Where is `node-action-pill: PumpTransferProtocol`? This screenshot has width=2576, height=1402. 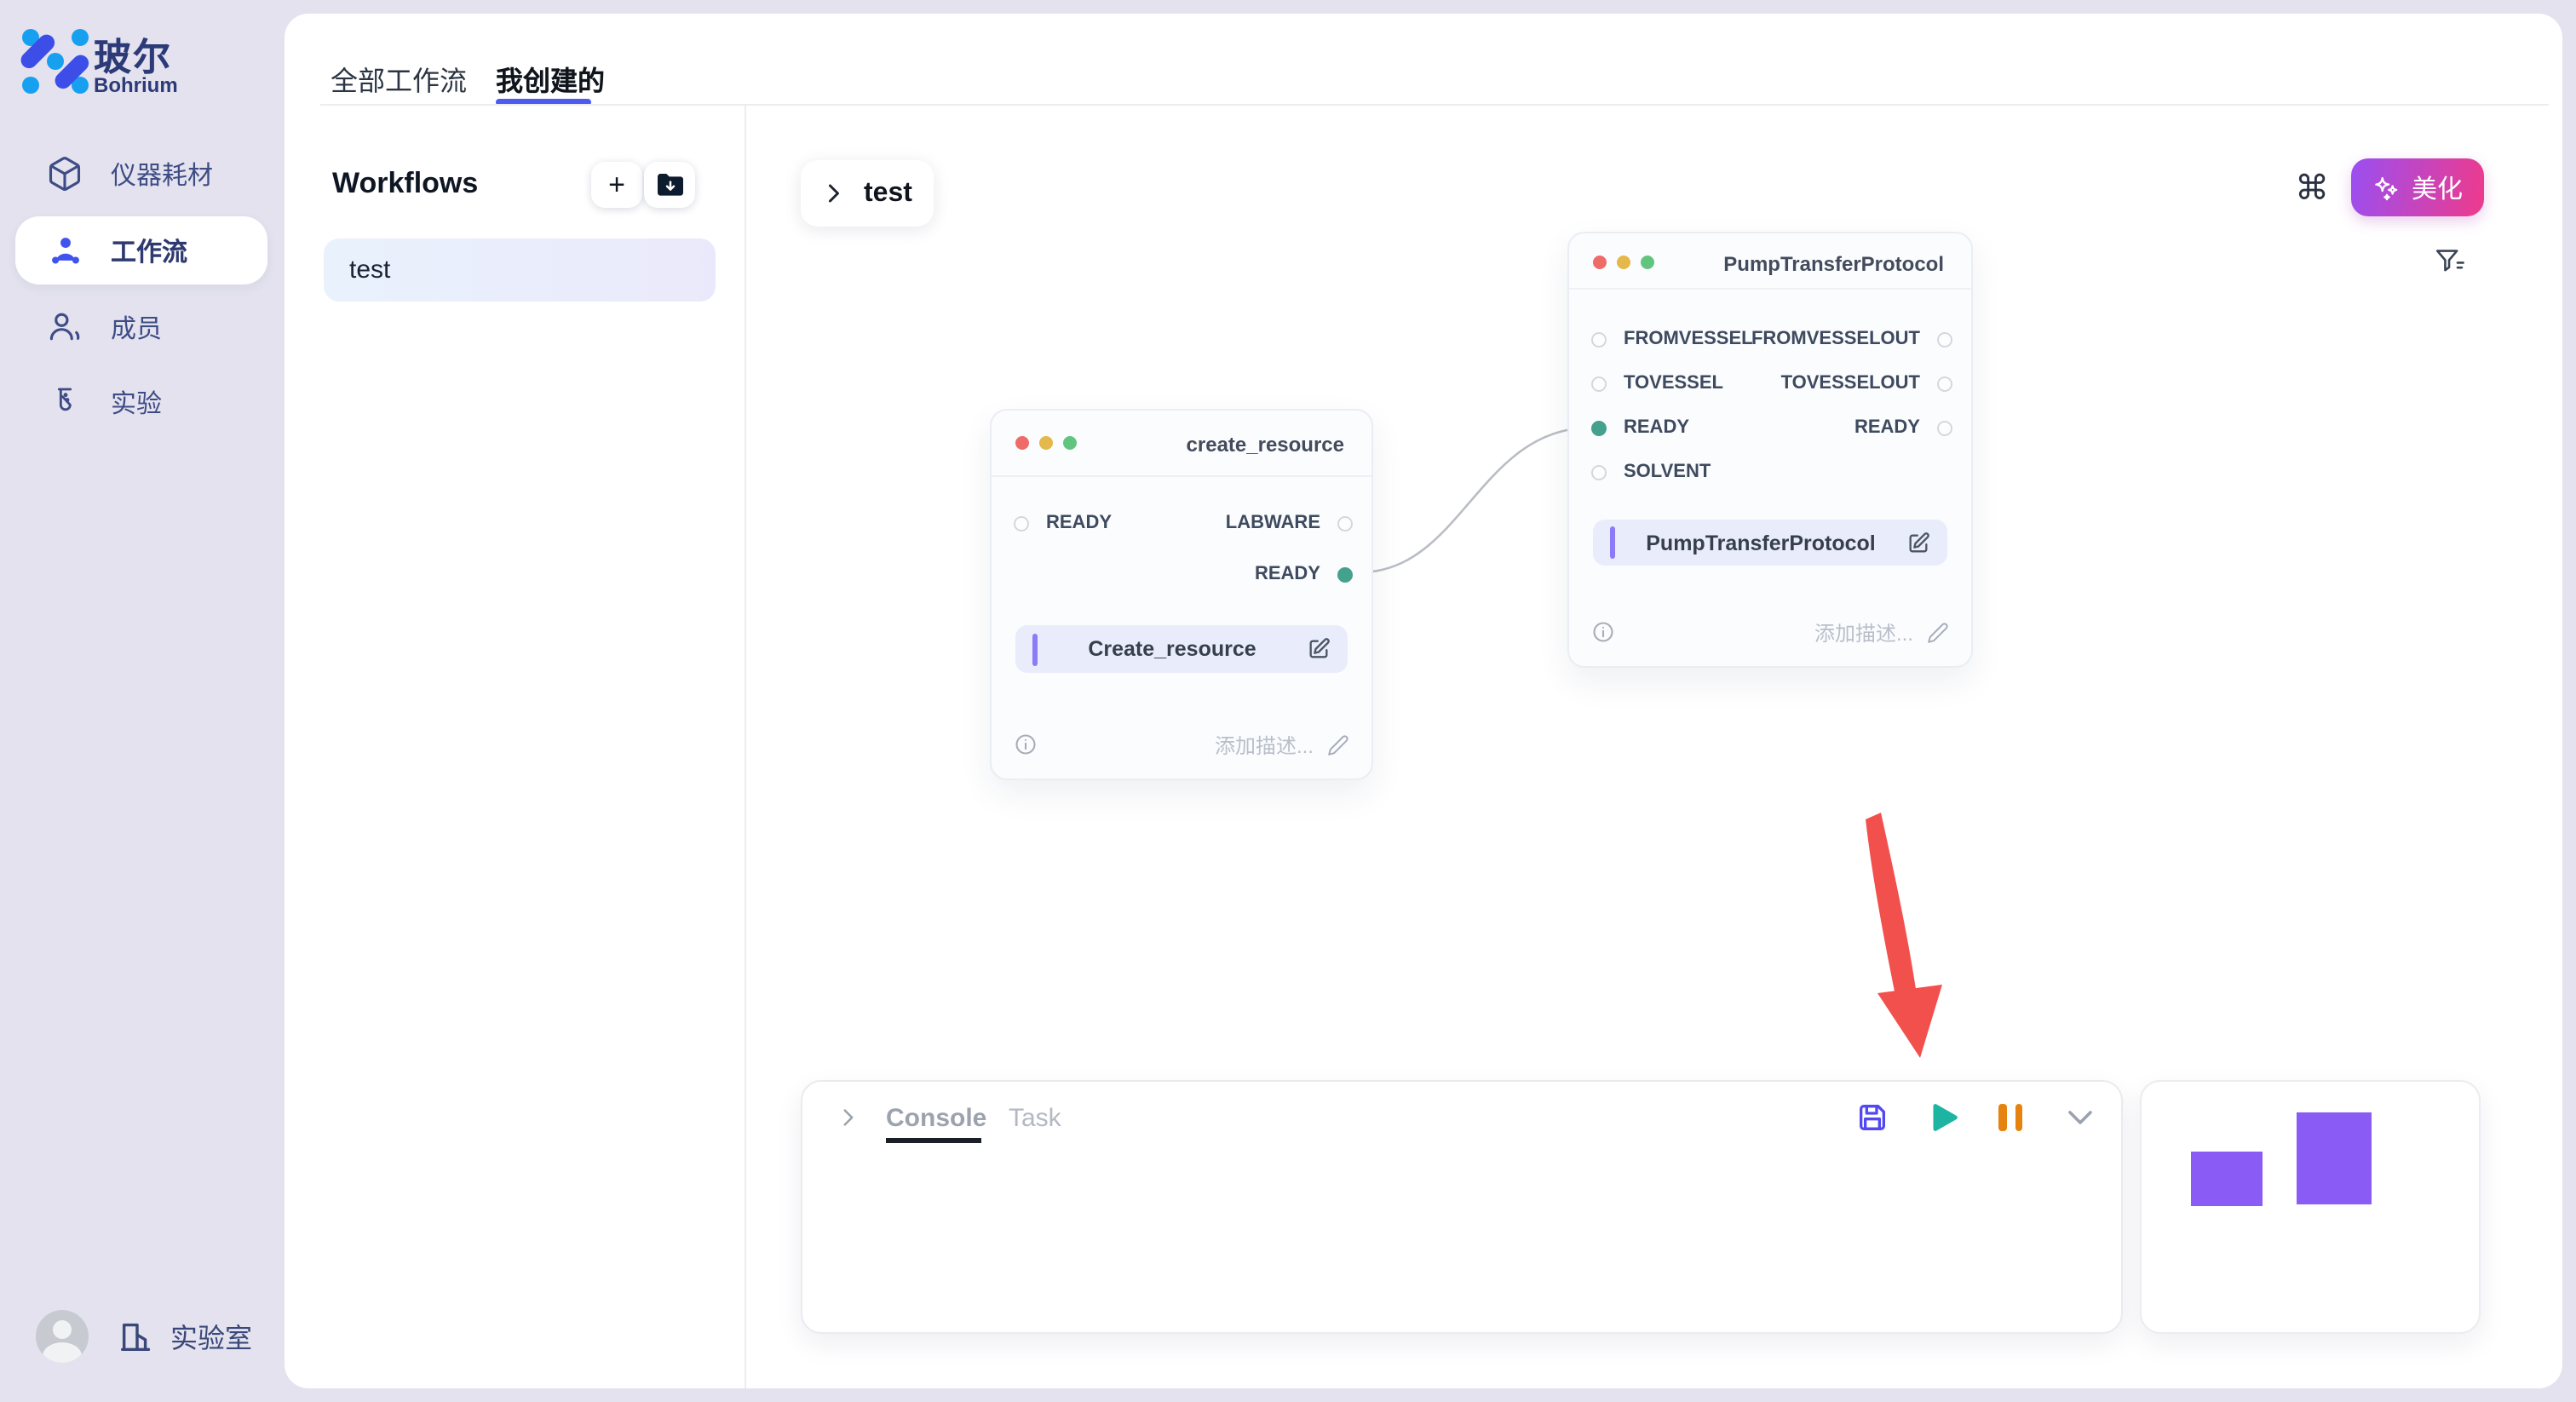 node-action-pill: PumpTransferProtocol is located at coordinates (1770, 543).